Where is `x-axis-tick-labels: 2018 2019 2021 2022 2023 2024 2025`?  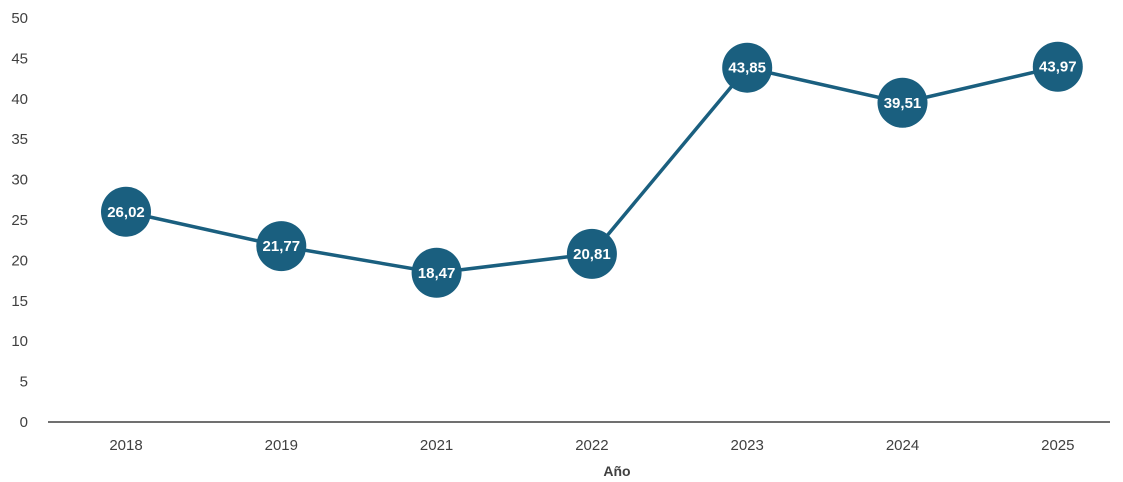
x-axis-tick-labels: 2018 2019 2021 2022 2023 2024 2025 is located at coordinates (591, 445).